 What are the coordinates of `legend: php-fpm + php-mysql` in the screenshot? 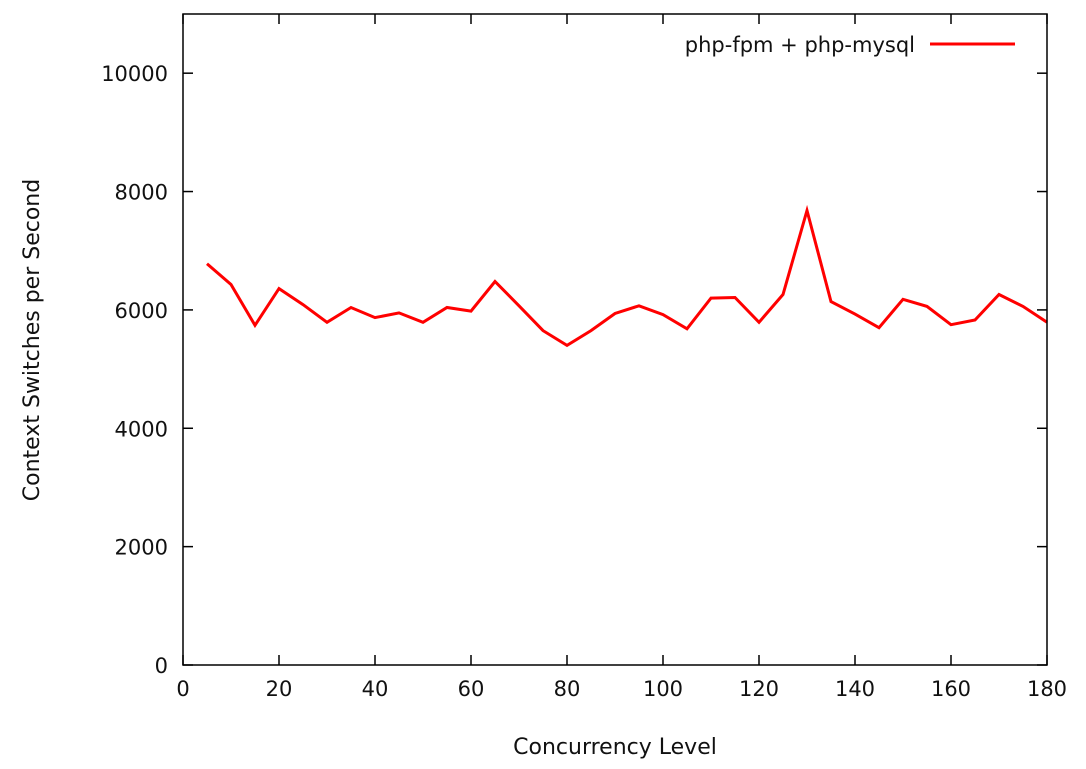 It's located at (850, 45).